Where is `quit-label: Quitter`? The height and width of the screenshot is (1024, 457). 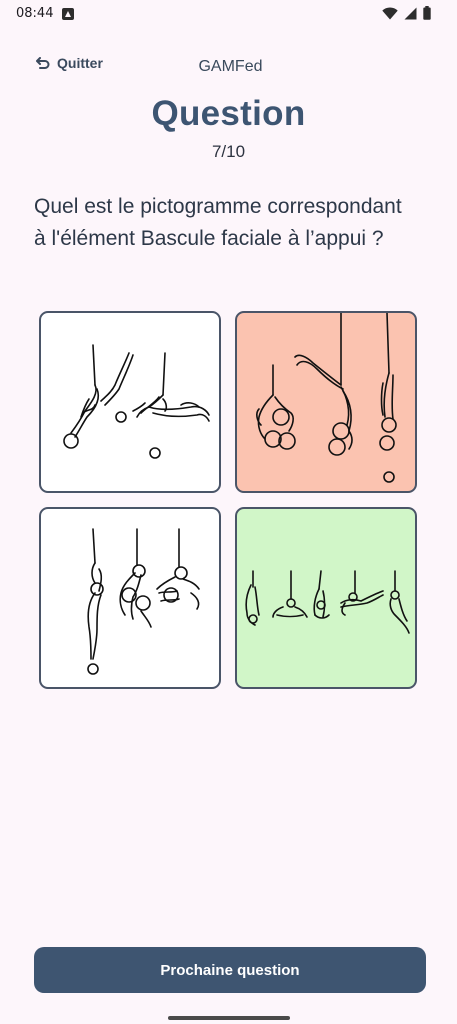 quit-label: Quitter is located at coordinates (80, 63).